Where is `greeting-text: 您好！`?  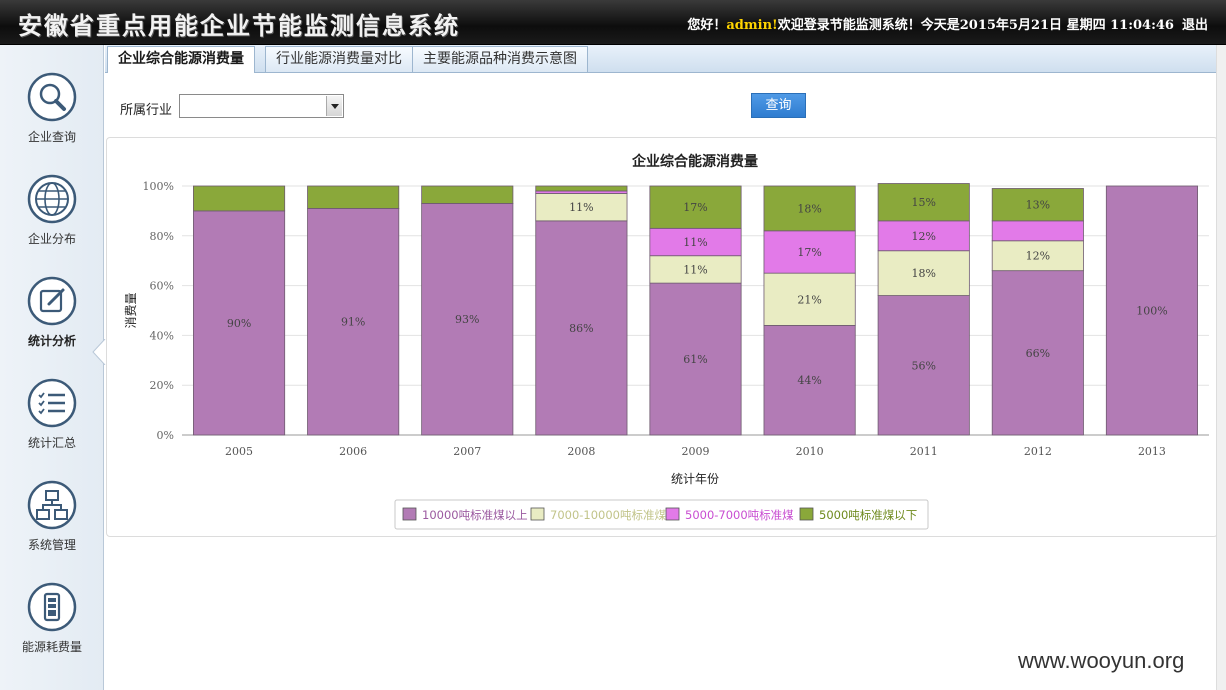 greeting-text: 您好！ is located at coordinates (707, 25).